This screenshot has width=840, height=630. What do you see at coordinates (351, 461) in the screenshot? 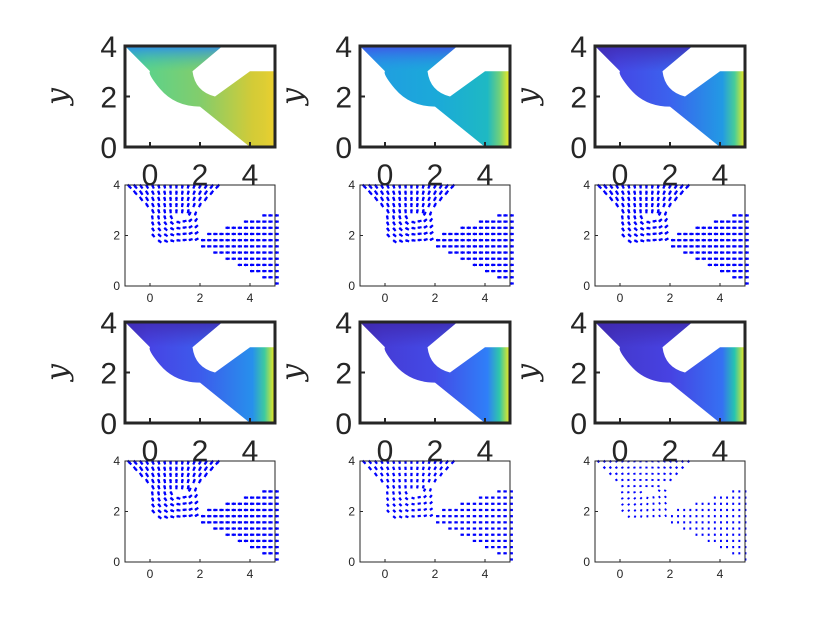
I see `vectors-5-ytick-label: 4` at bounding box center [351, 461].